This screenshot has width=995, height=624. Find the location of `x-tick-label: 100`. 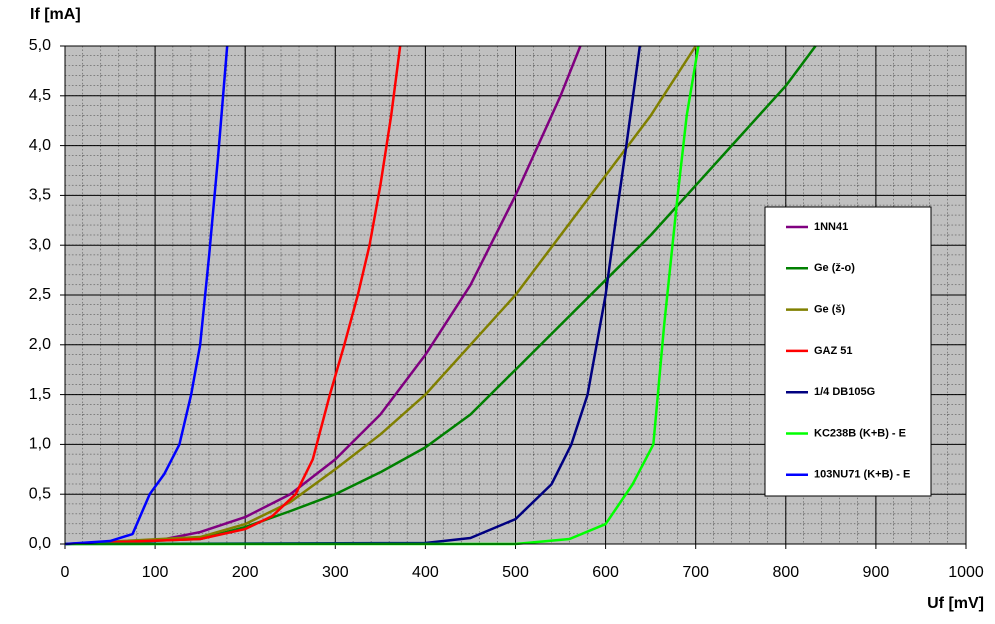

x-tick-label: 100 is located at coordinates (155, 572).